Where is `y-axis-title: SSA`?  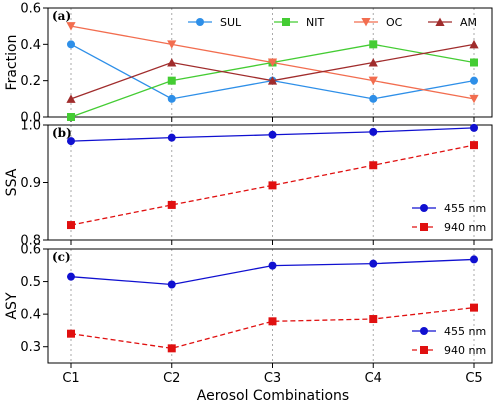 y-axis-title: SSA is located at coordinates (12, 182).